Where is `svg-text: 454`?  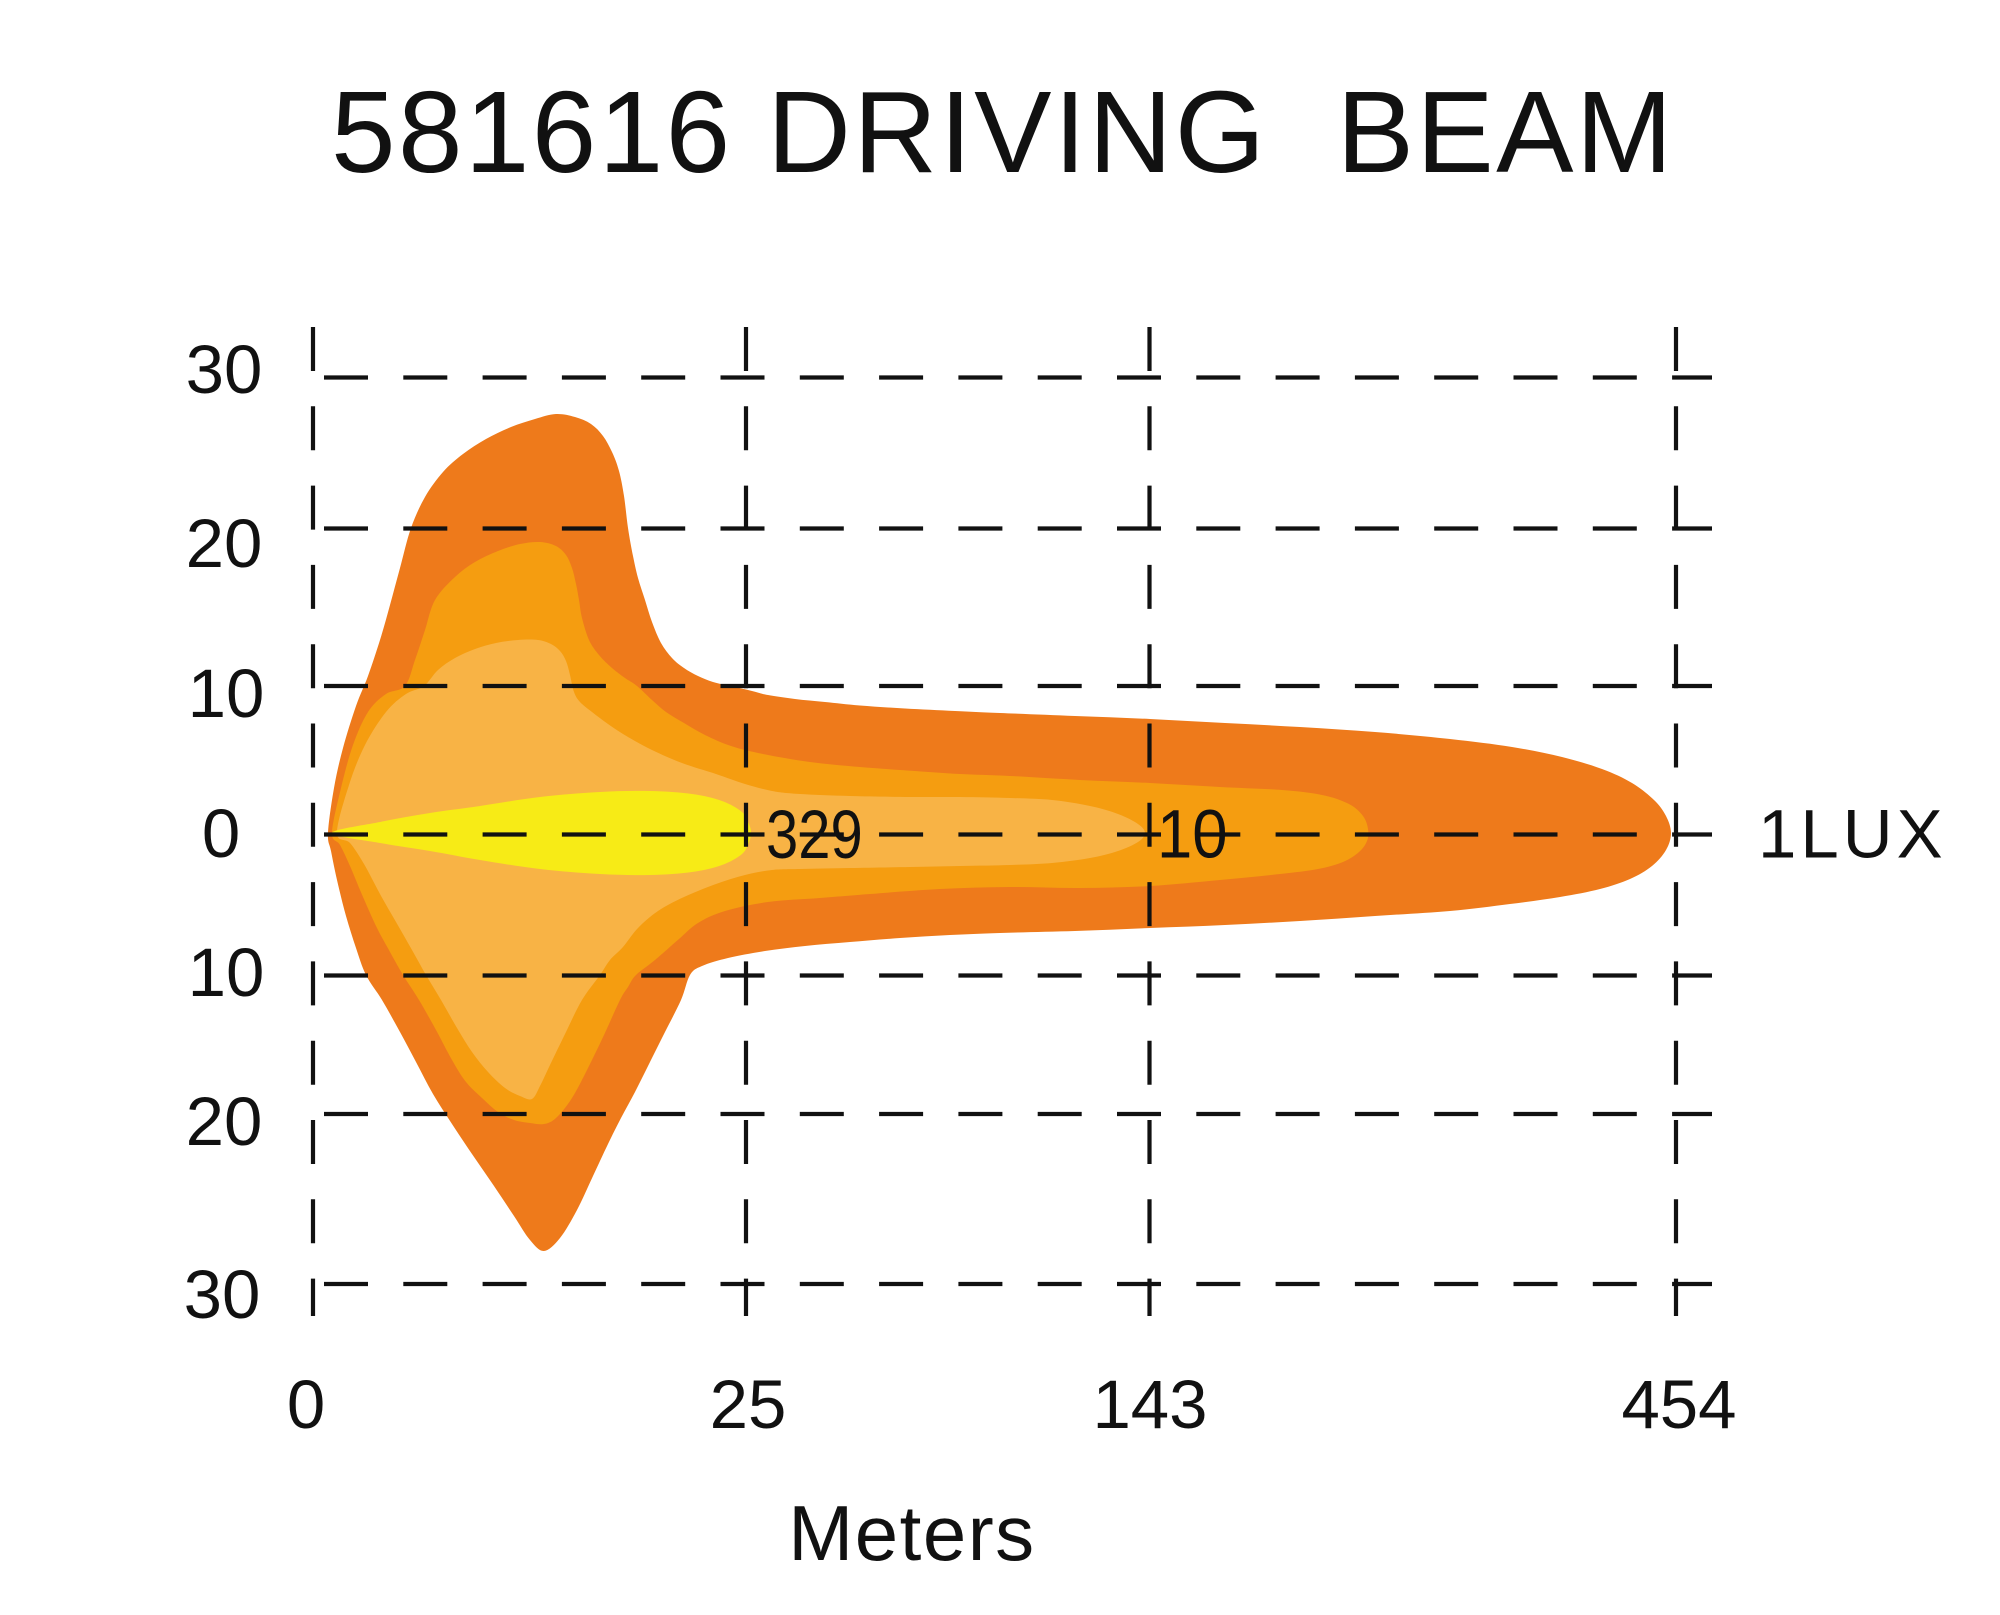 svg-text: 454 is located at coordinates (1678, 1404).